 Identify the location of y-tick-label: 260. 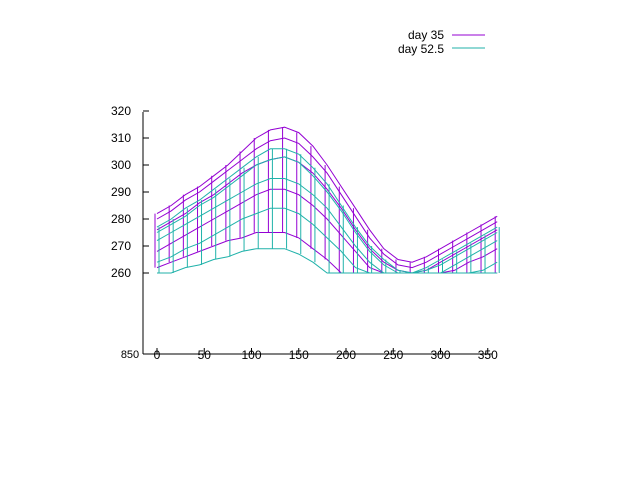
(121, 273).